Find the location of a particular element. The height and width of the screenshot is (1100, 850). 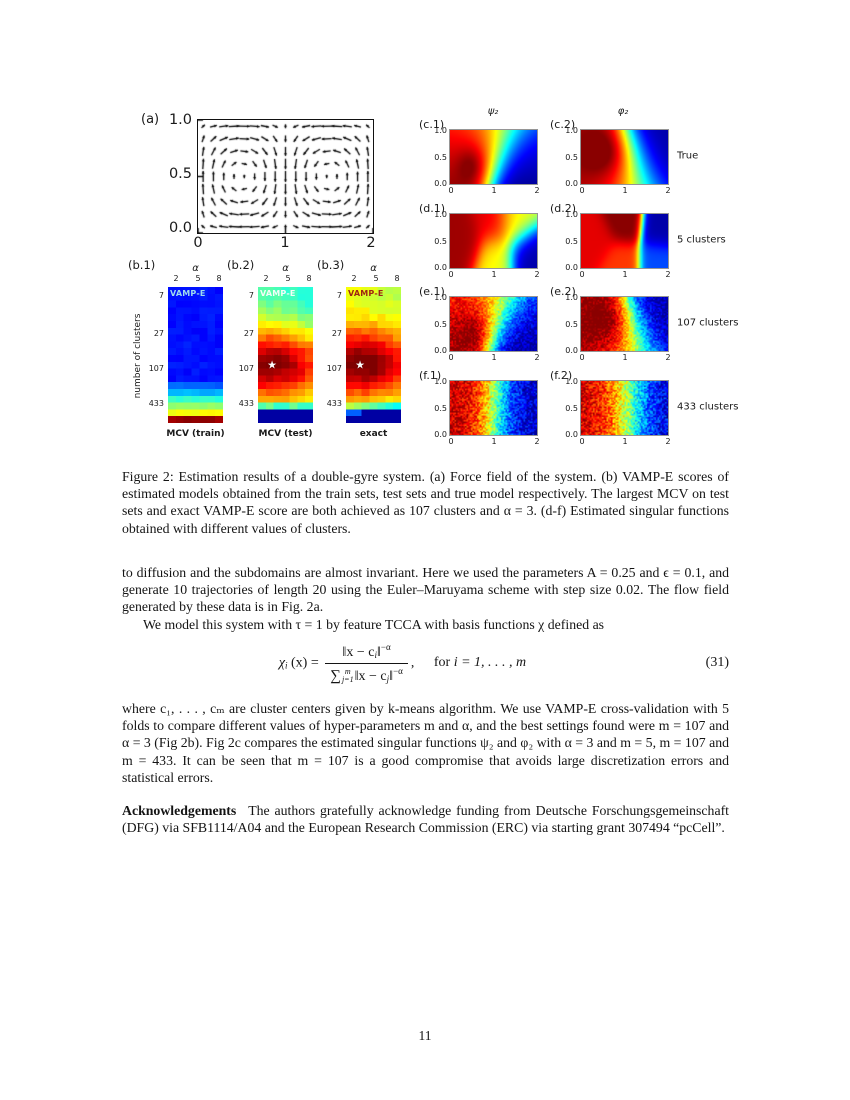

eq-fraction: ‖x − ci‖−α ∑ m j=1 ‖x − cj‖−α is located at coordinates (366, 663).